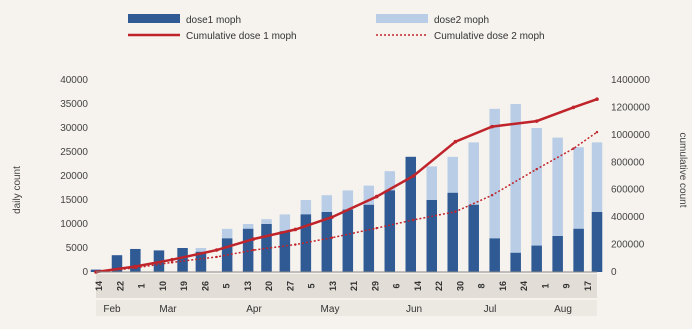  What do you see at coordinates (74, 224) in the screenshot?
I see `left-tick-label: 10000` at bounding box center [74, 224].